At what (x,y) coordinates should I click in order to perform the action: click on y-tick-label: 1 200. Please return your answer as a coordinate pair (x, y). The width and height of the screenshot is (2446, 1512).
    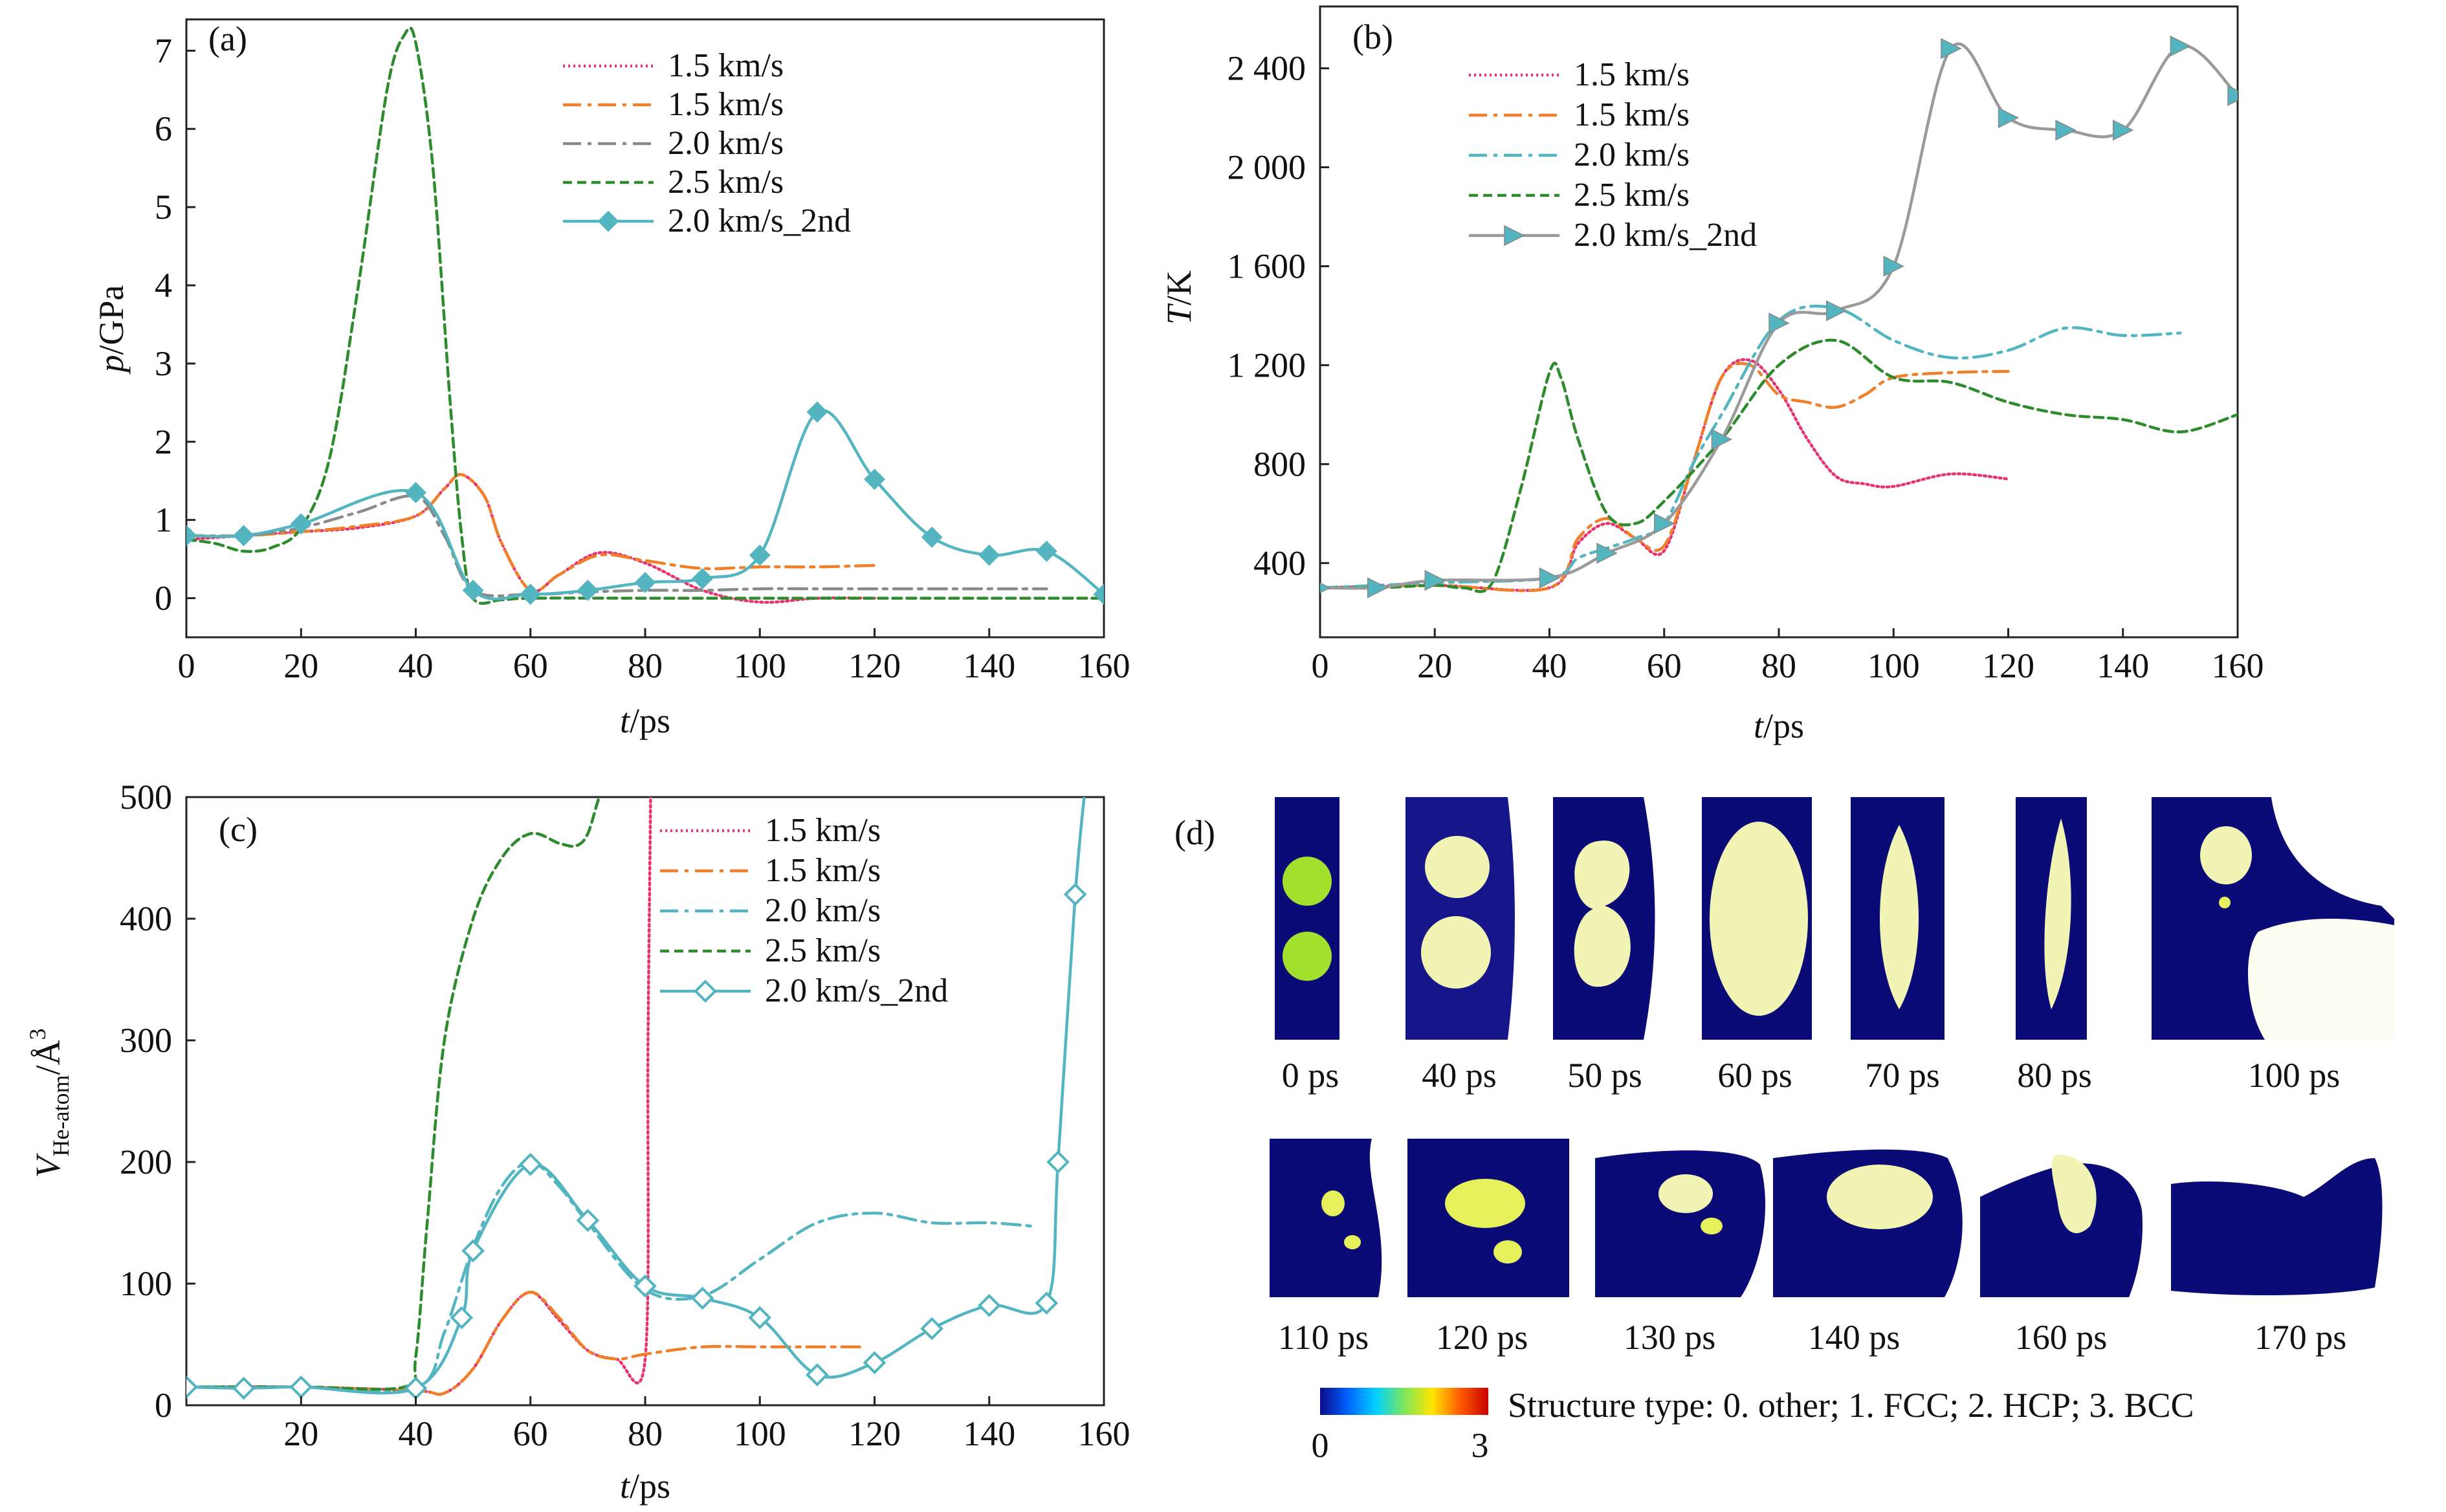
    Looking at the image, I should click on (1267, 364).